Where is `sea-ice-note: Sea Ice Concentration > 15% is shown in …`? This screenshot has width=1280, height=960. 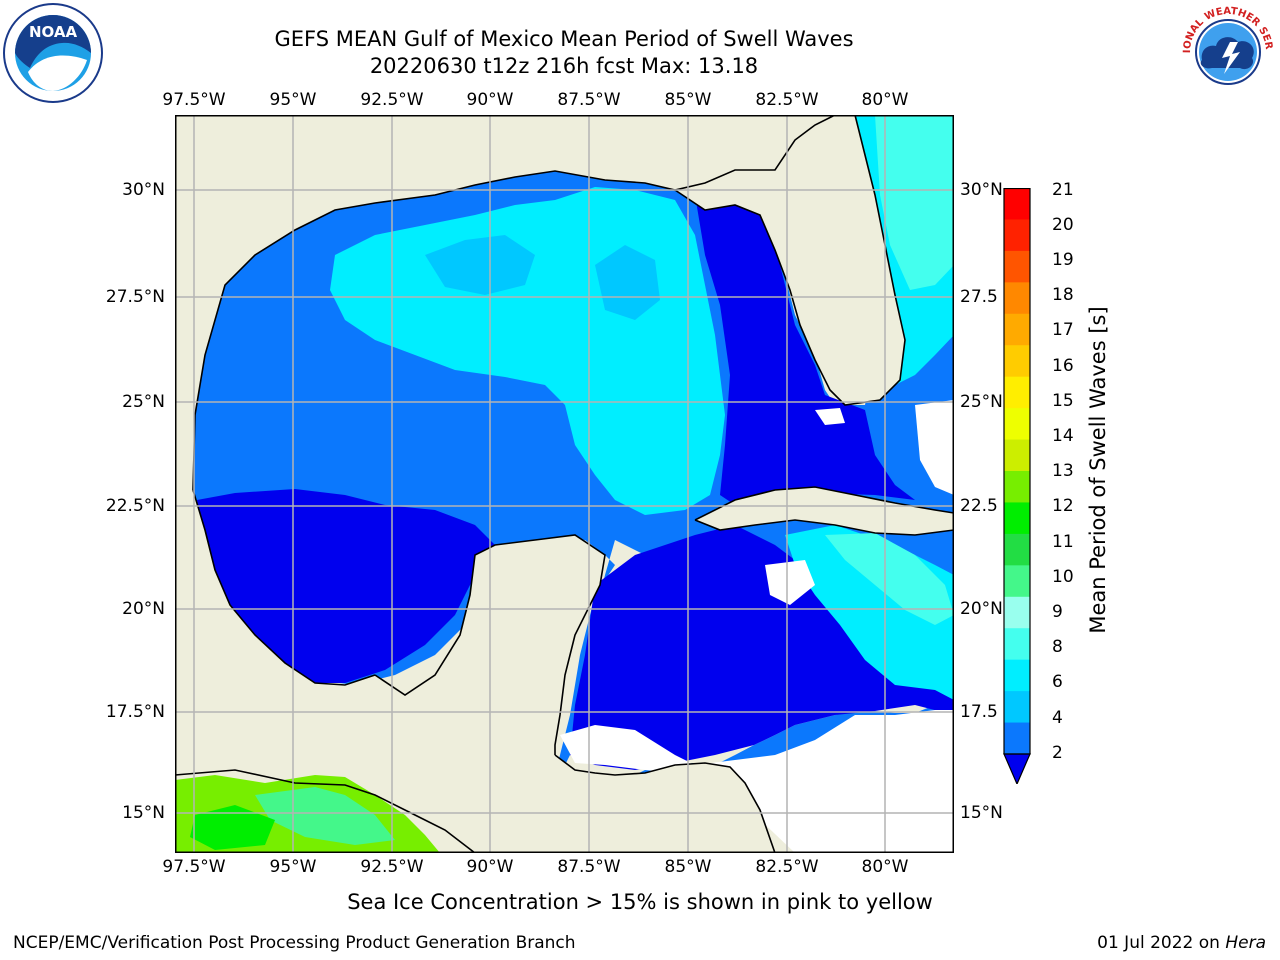
sea-ice-note: Sea Ice Concentration > 15% is shown in … is located at coordinates (640, 902).